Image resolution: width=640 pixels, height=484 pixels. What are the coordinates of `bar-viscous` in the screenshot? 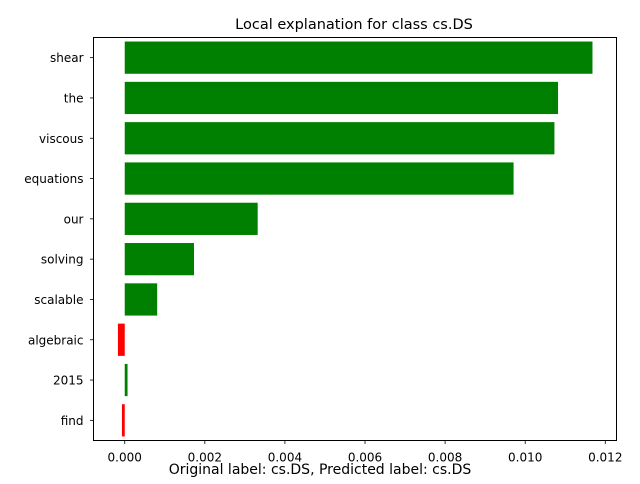 It's located at (339, 138).